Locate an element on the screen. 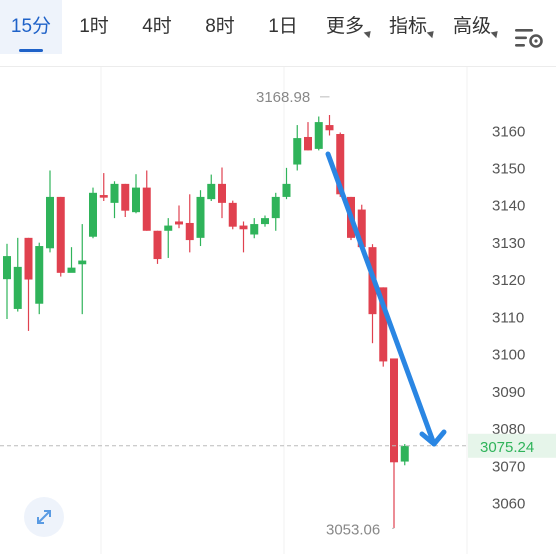 The width and height of the screenshot is (556, 554). tab-1d-label: 1日 is located at coordinates (283, 26).